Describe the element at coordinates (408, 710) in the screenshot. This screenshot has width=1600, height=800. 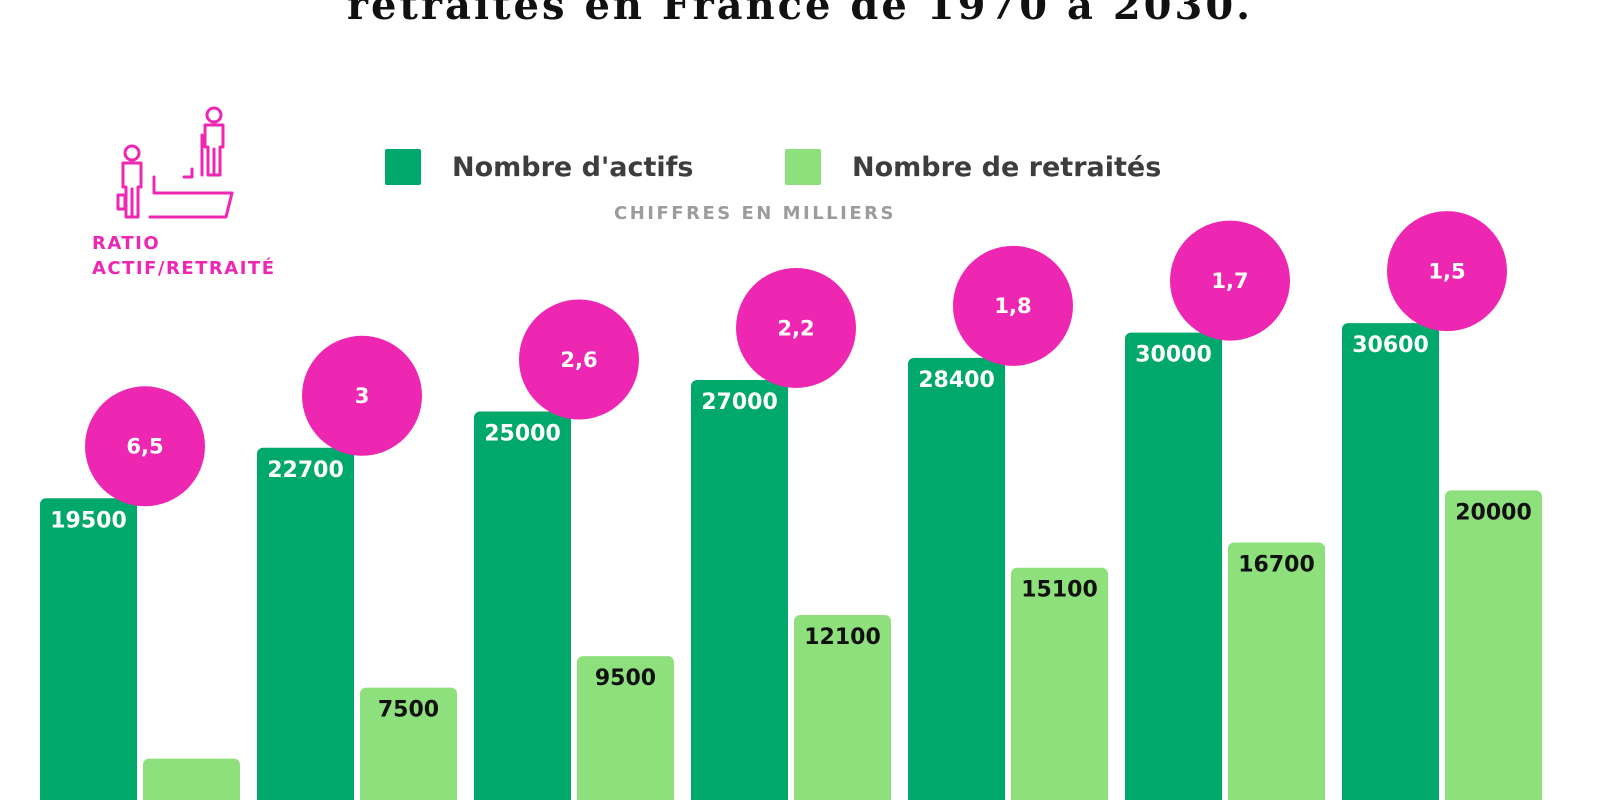
I see `bar-label-retraites: 7500` at that location.